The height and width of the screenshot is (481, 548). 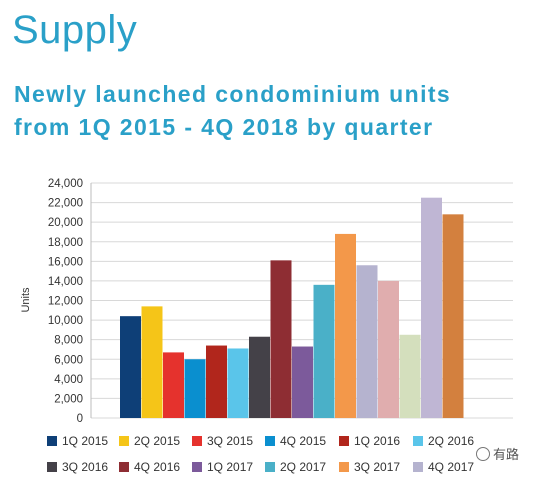 What do you see at coordinates (233, 94) in the screenshot?
I see `chart-title-line-1: Newly launched condominium units` at bounding box center [233, 94].